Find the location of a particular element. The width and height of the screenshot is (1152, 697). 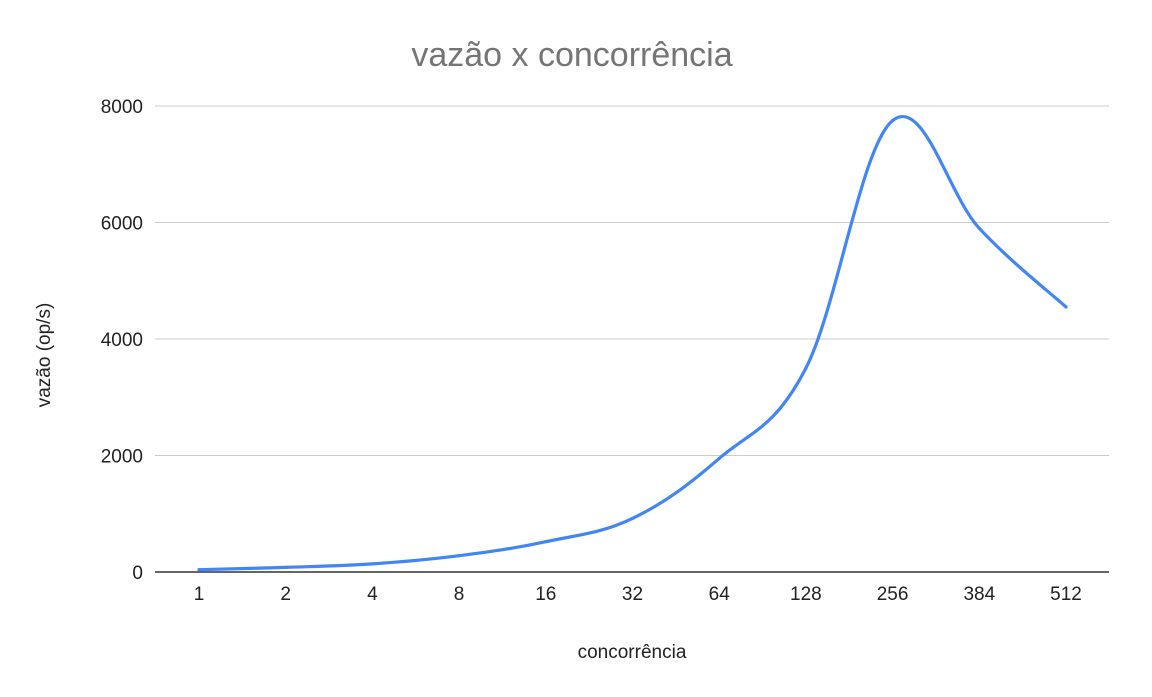

chart-title: vazão x concorrência is located at coordinates (571, 55).